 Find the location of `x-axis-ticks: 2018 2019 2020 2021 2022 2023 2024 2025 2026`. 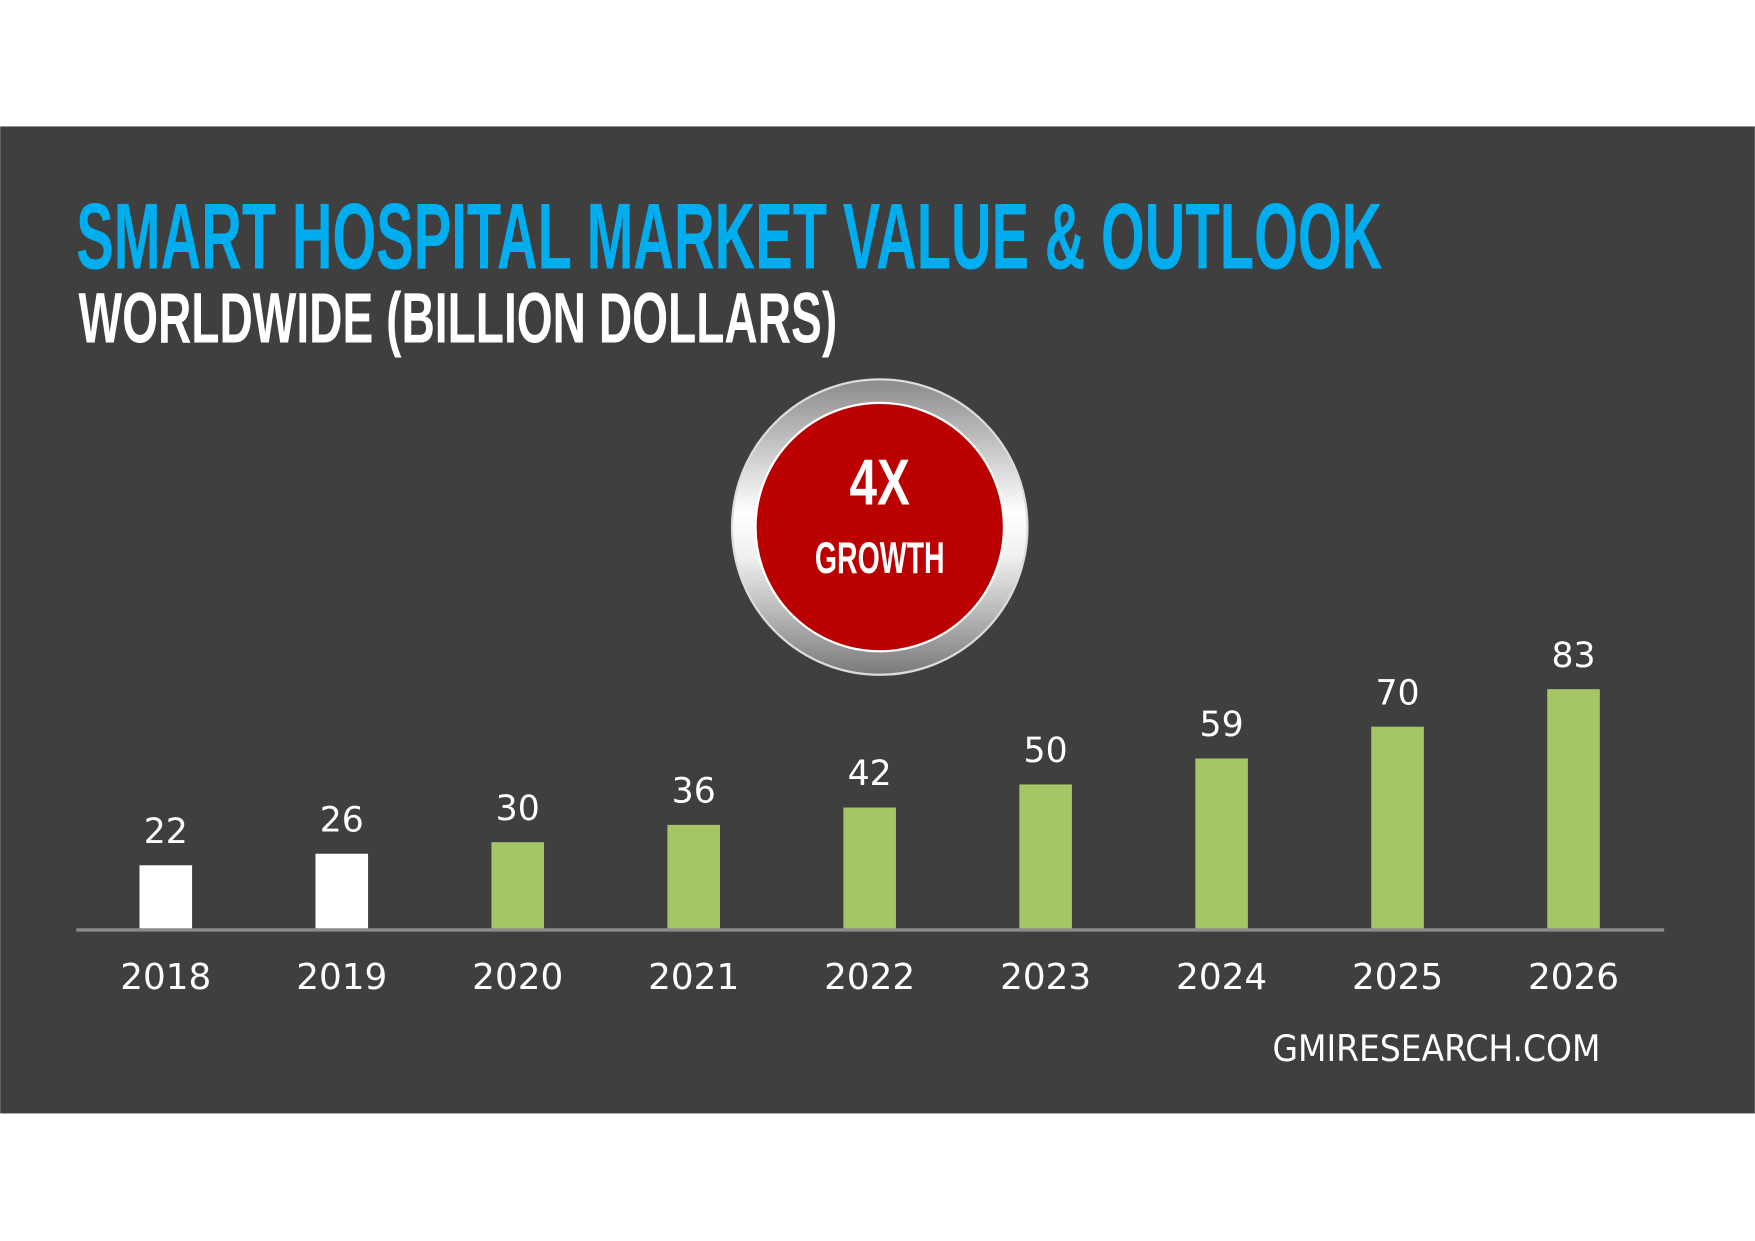

x-axis-ticks: 2018 2019 2020 2021 2022 2023 2024 2025 2026 is located at coordinates (869, 977).